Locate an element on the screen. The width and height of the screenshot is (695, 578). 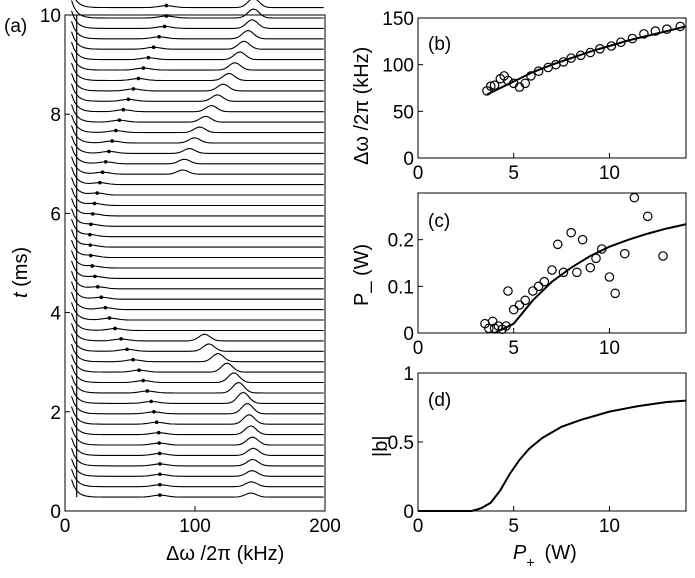
panel-b-ytick-label: 150 is located at coordinates (398, 19).